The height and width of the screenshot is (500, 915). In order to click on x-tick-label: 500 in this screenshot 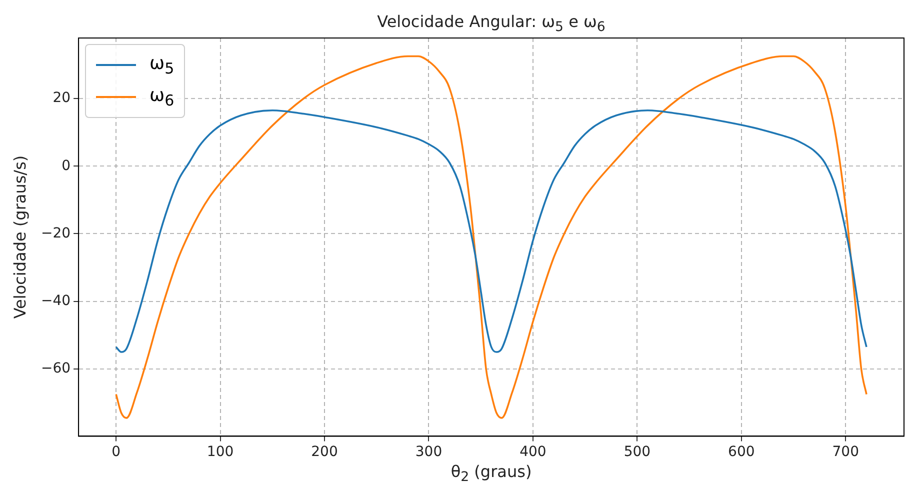, I will do `click(637, 452)`.